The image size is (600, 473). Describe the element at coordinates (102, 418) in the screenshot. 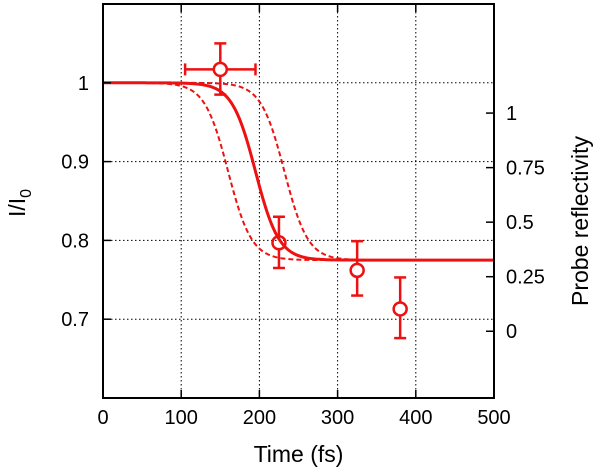

I see `x-tick-label: 0` at that location.